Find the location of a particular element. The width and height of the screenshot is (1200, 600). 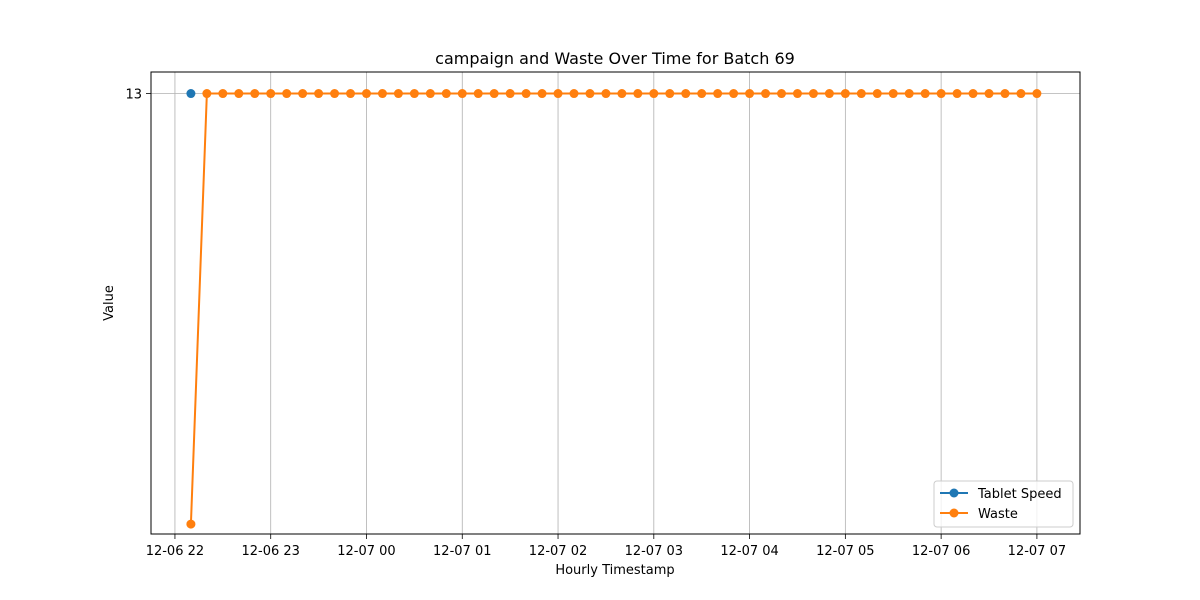

legend-label-waste: Waste is located at coordinates (998, 514).